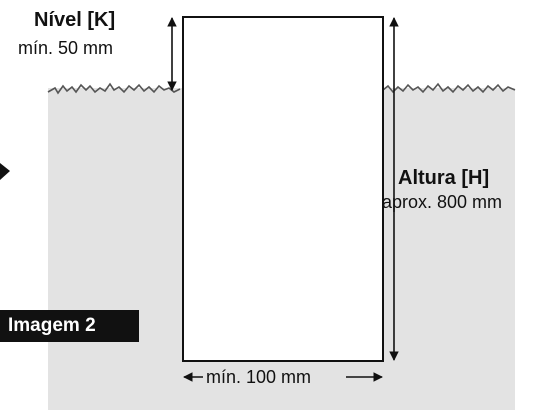  I want to click on grass-line-right, so click(449, 88).